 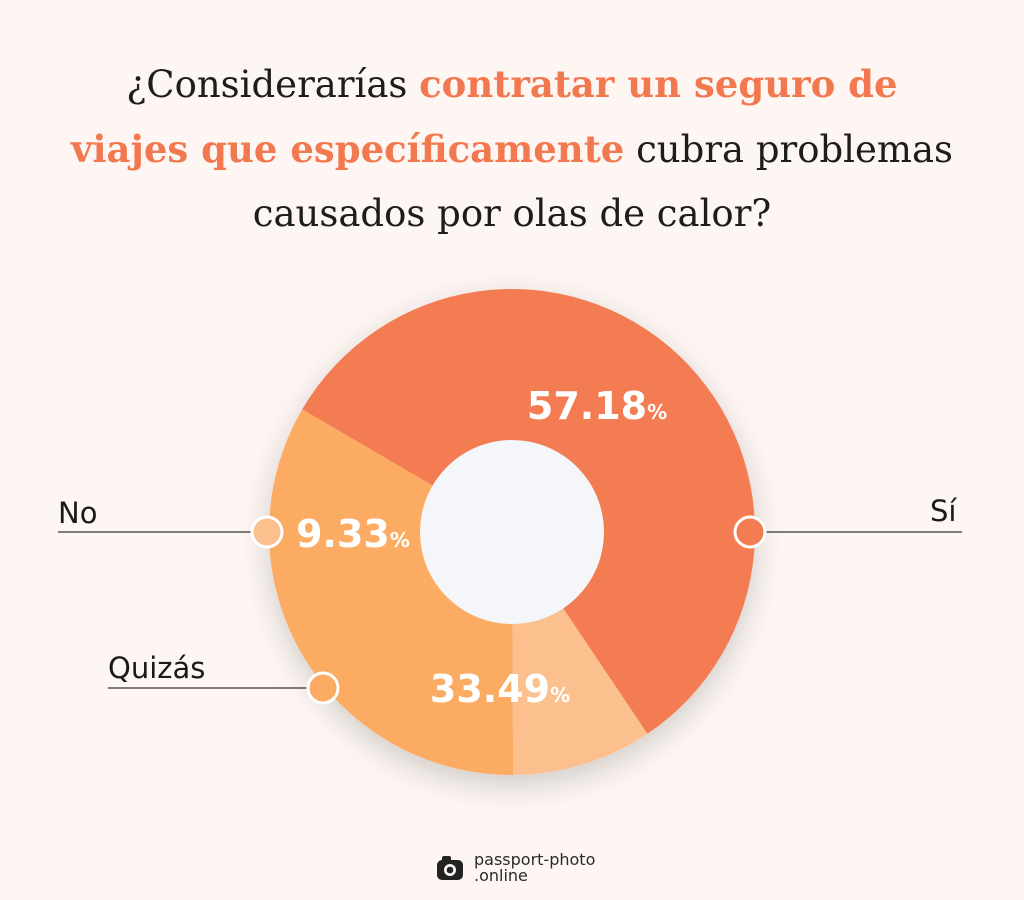 I want to click on value-label-no: 9.33%, so click(x=353, y=534).